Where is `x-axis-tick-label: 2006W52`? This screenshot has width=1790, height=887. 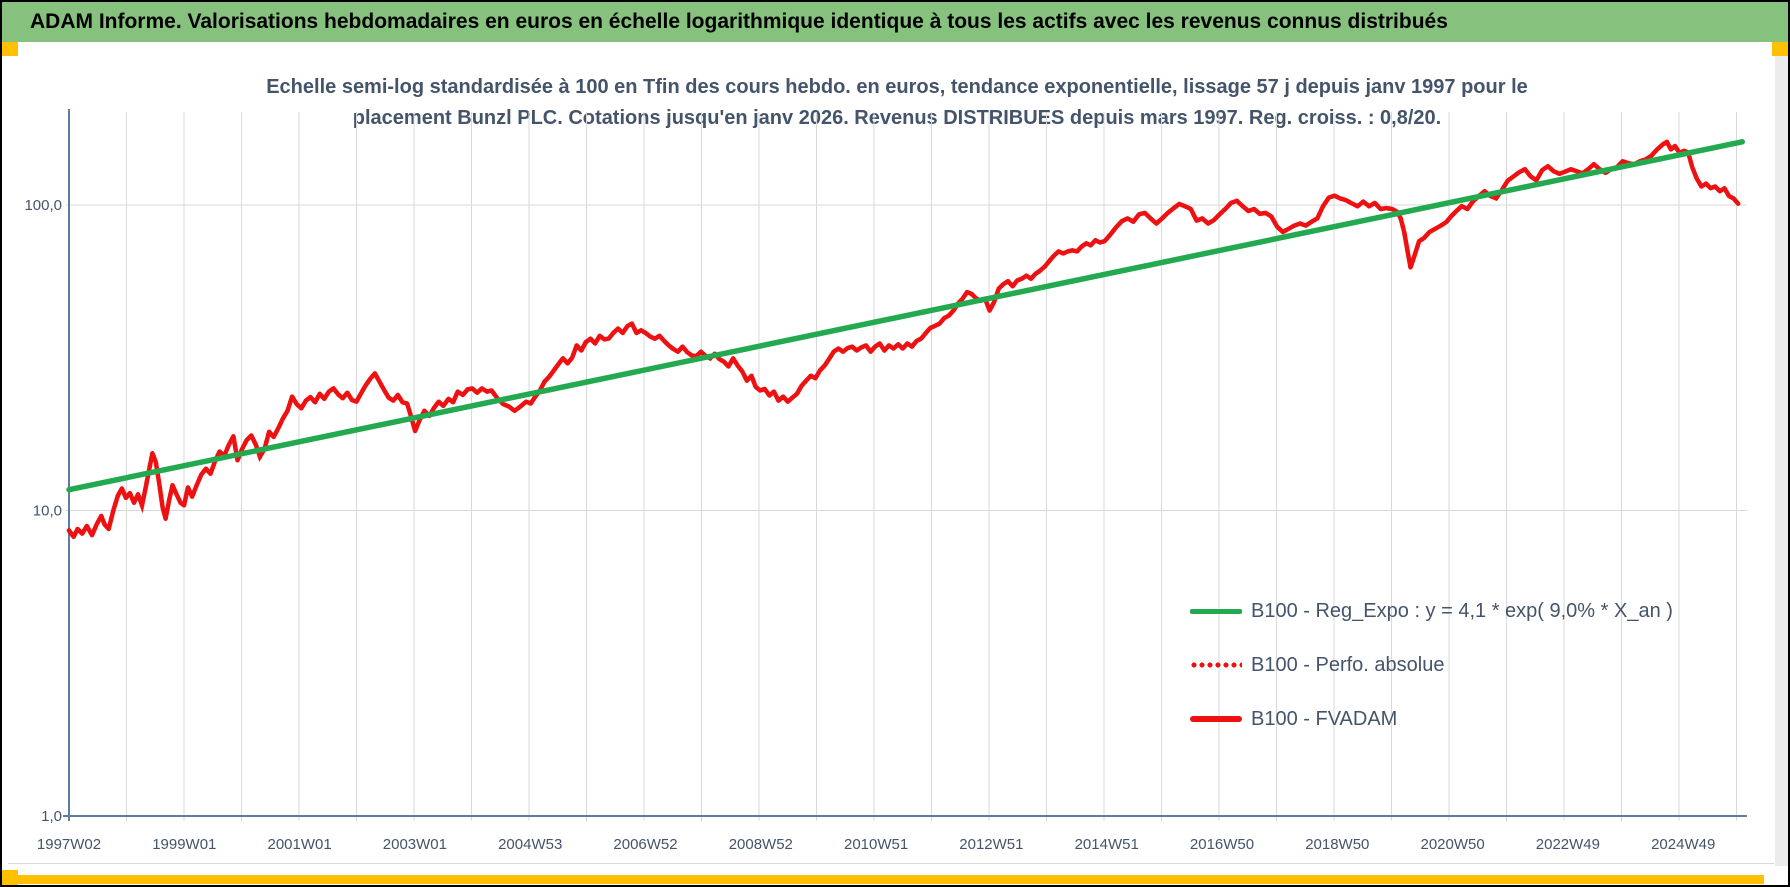
x-axis-tick-label: 2006W52 is located at coordinates (645, 844).